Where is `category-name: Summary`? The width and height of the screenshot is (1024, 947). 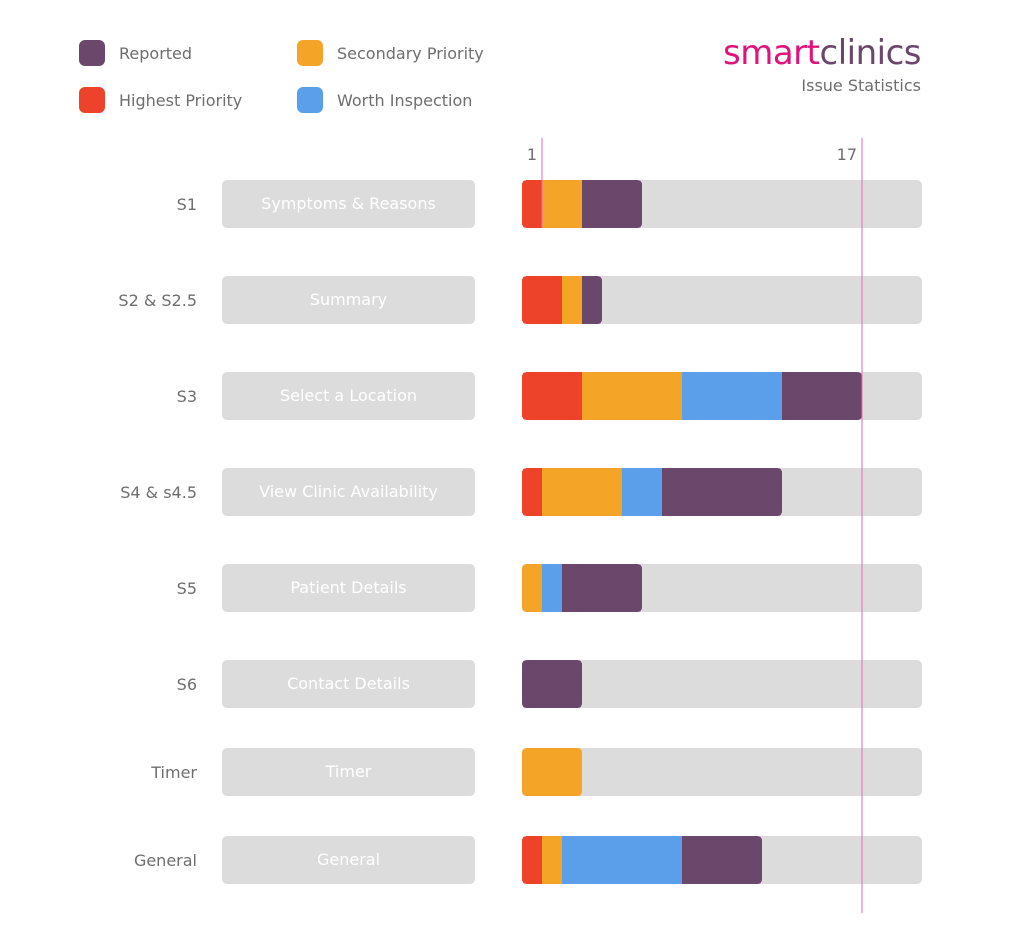
category-name: Summary is located at coordinates (348, 299).